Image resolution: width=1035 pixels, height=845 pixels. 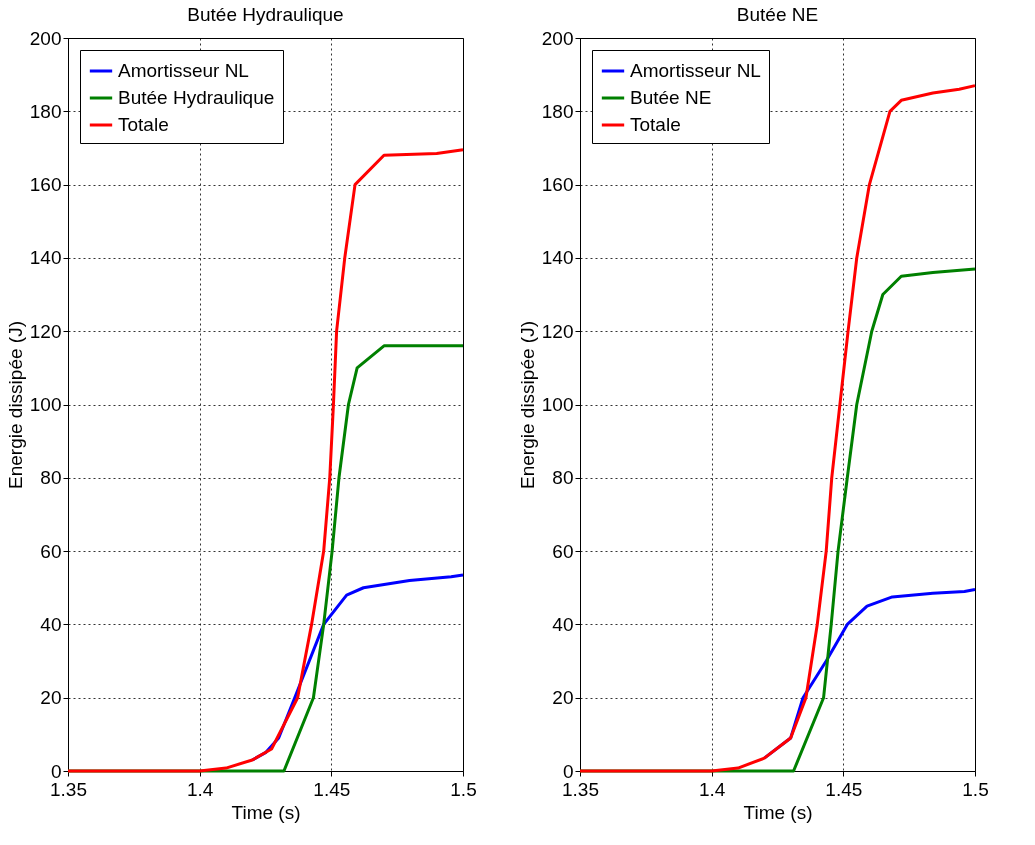 What do you see at coordinates (265, 14) in the screenshot?
I see `chart-title: Butée Hydraulique` at bounding box center [265, 14].